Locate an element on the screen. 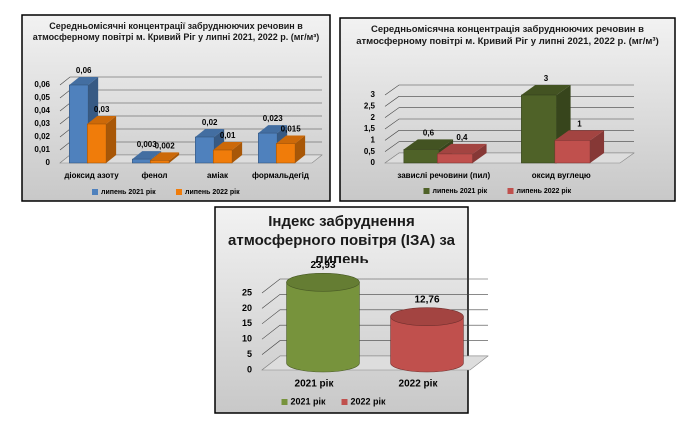 This screenshot has width=688, height=429. y-tick-label: 2,5 is located at coordinates (370, 105).